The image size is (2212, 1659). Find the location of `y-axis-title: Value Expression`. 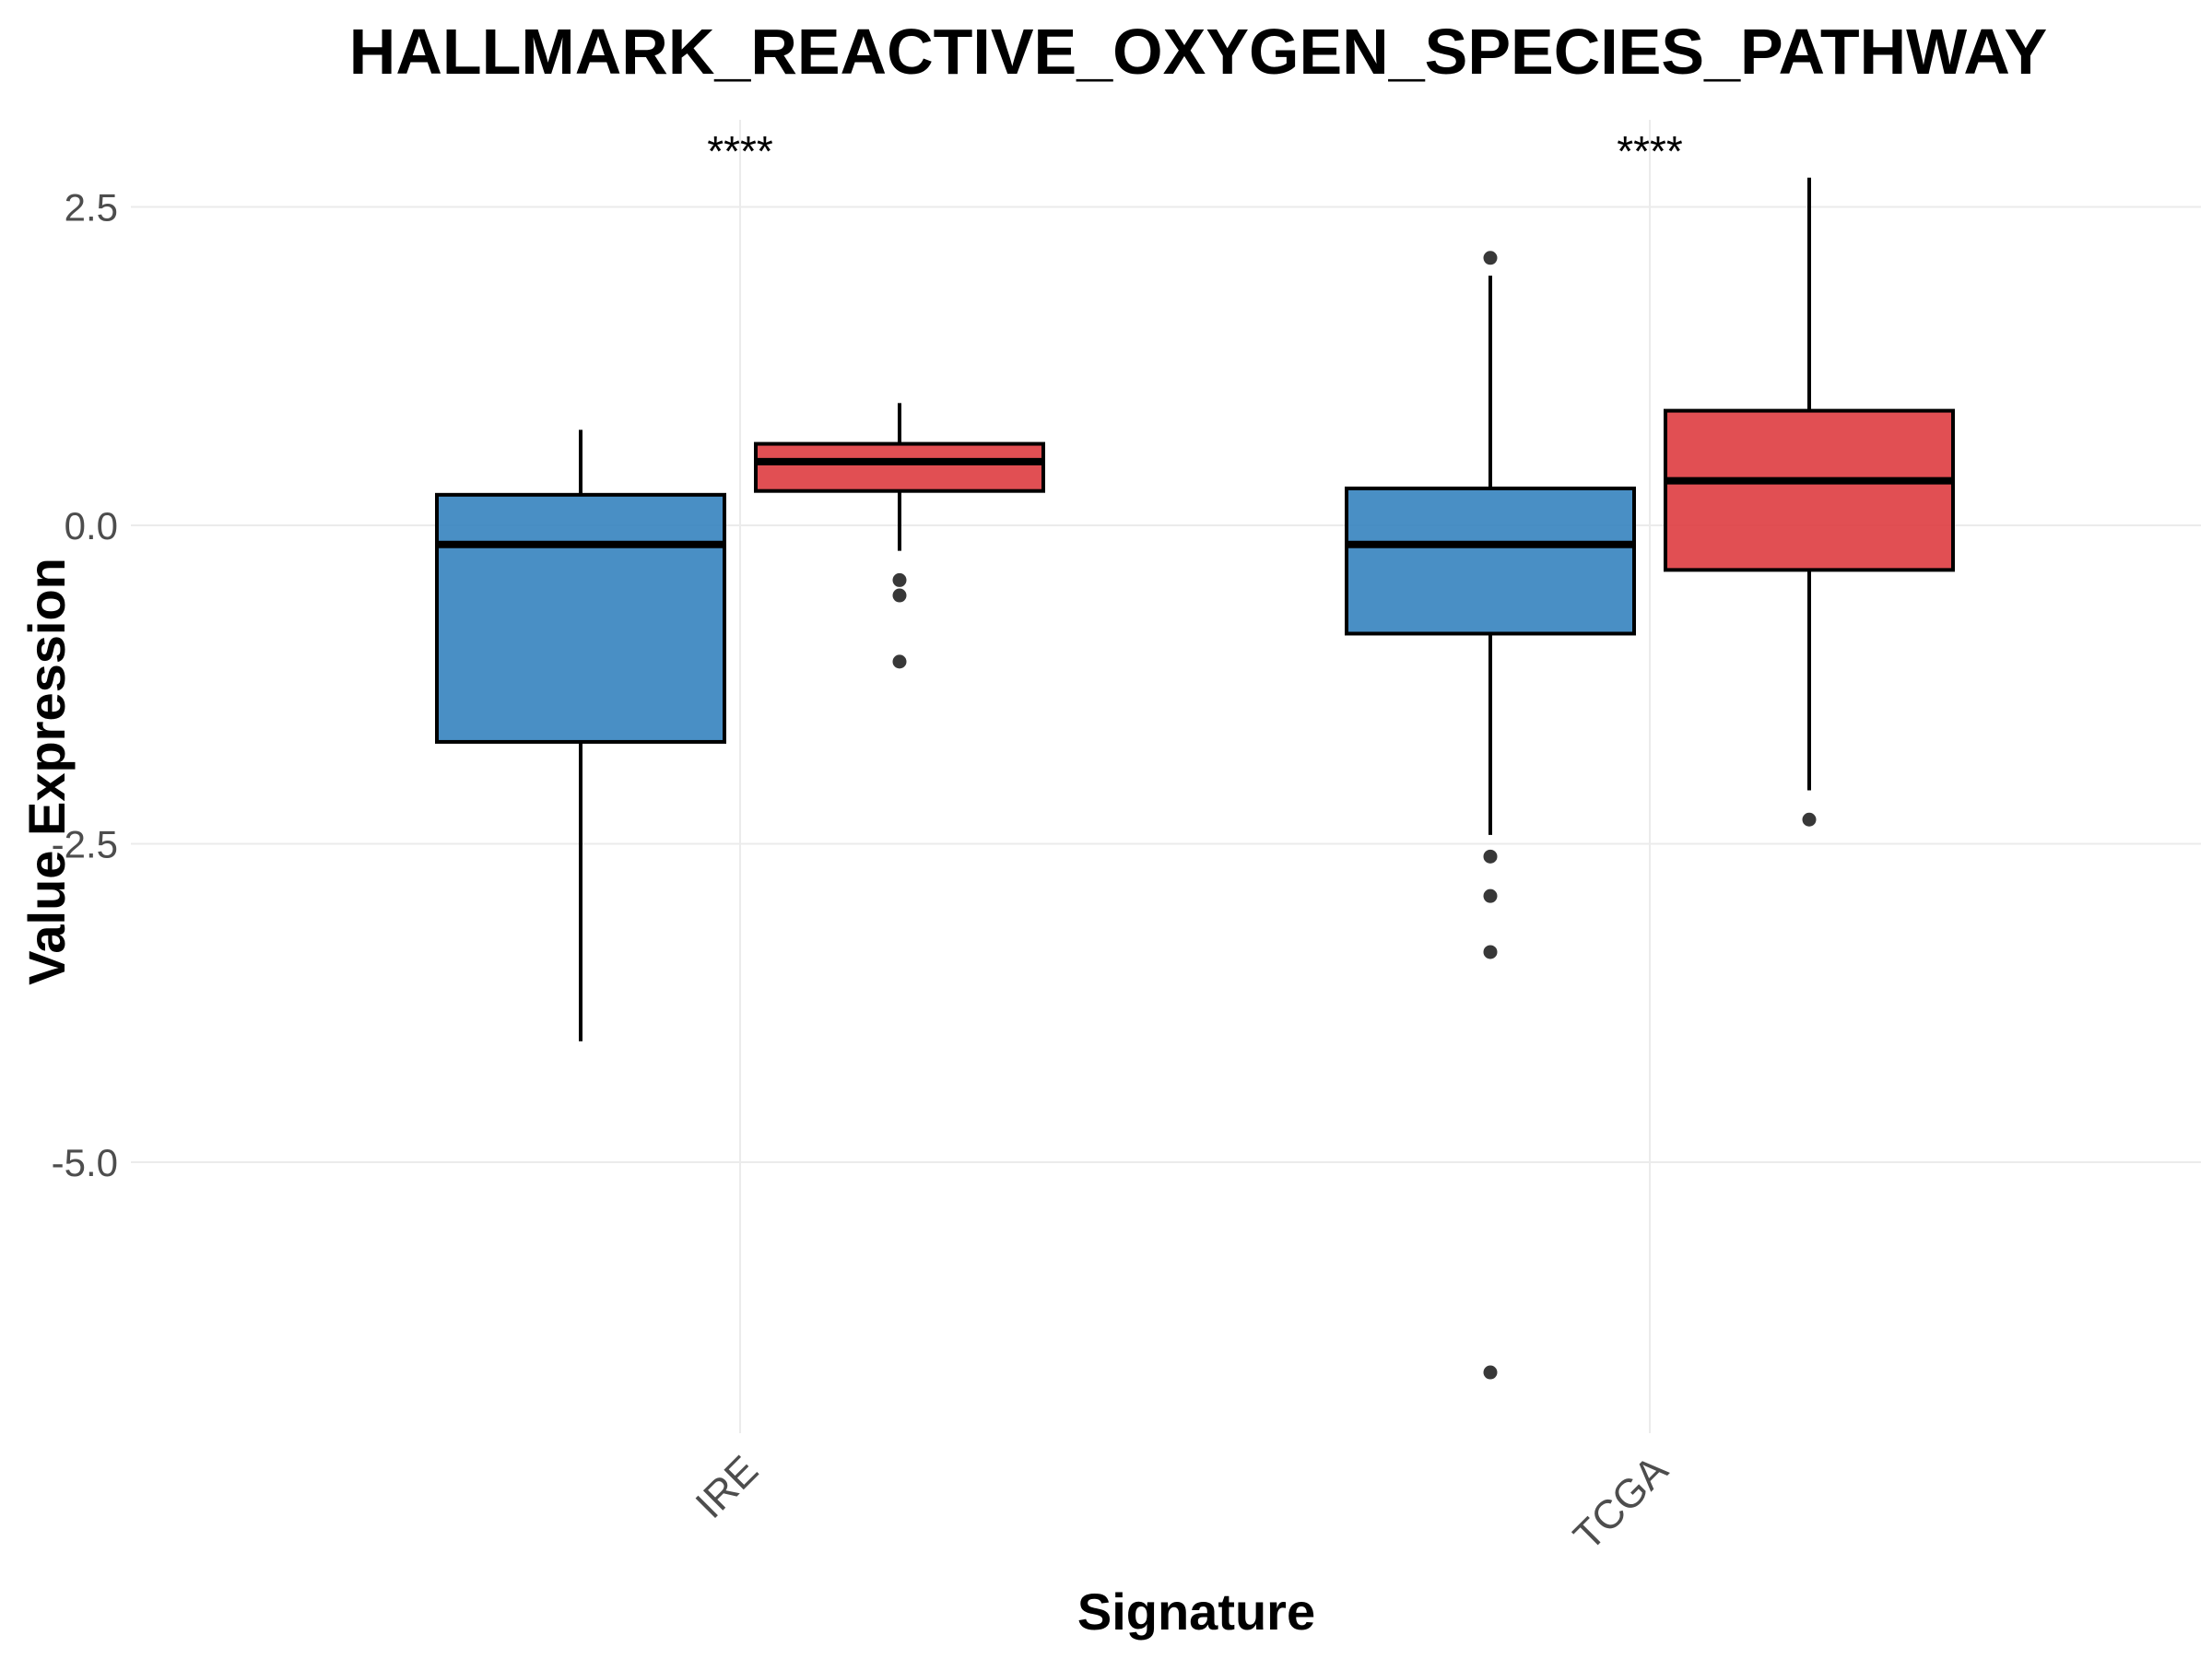

y-axis-title: Value Expression is located at coordinates (47, 771).